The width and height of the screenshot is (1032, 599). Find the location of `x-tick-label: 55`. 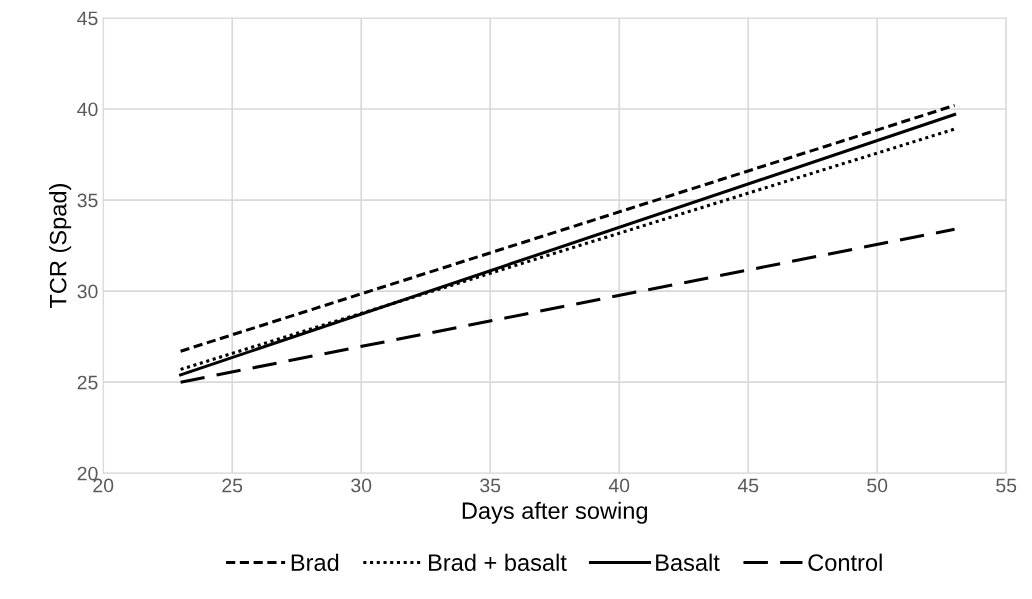

x-tick-label: 55 is located at coordinates (1006, 485).